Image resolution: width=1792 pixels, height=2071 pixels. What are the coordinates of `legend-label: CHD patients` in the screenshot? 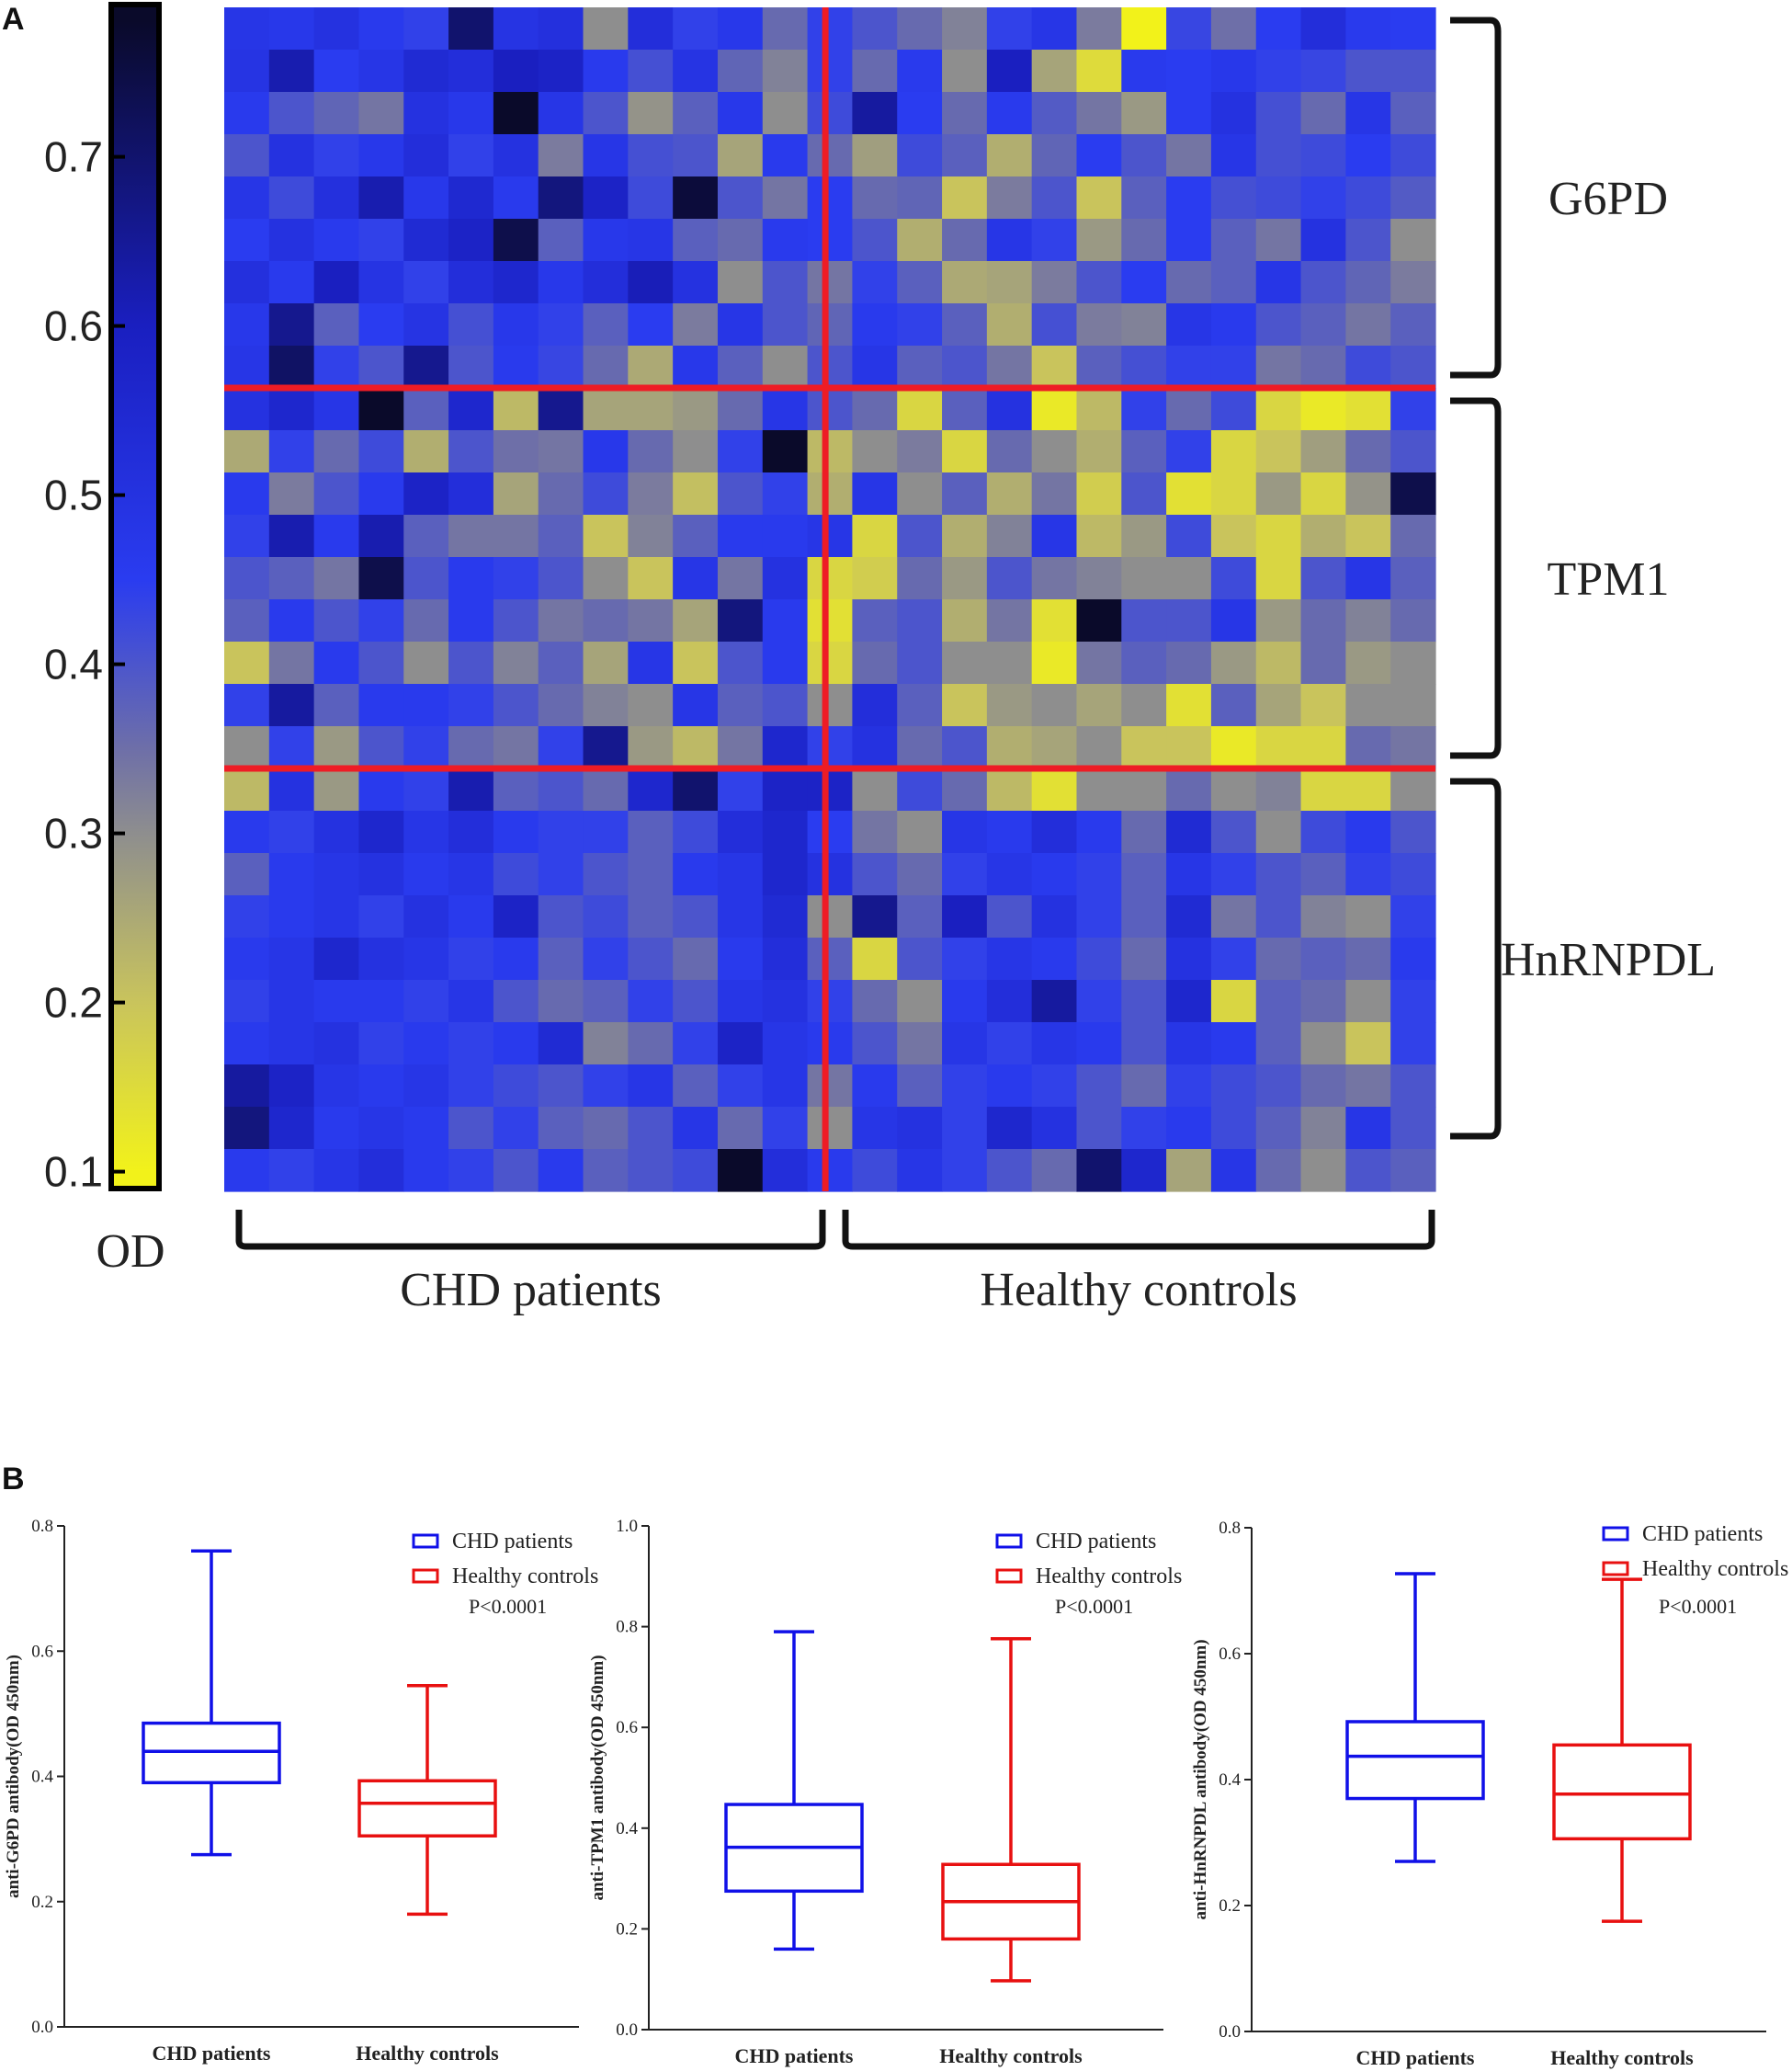 It's located at (1702, 1534).